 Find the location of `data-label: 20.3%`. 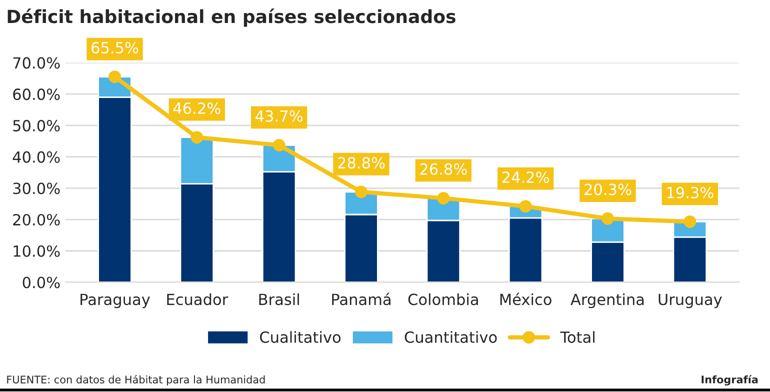

data-label: 20.3% is located at coordinates (608, 190).